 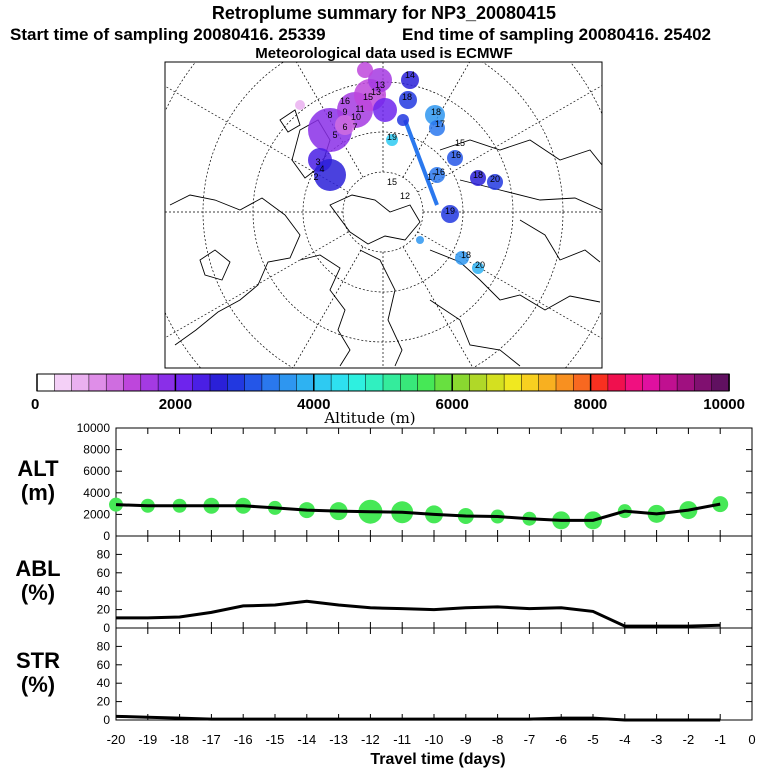 What do you see at coordinates (96, 493) in the screenshot?
I see `y-tick-label: 4000` at bounding box center [96, 493].